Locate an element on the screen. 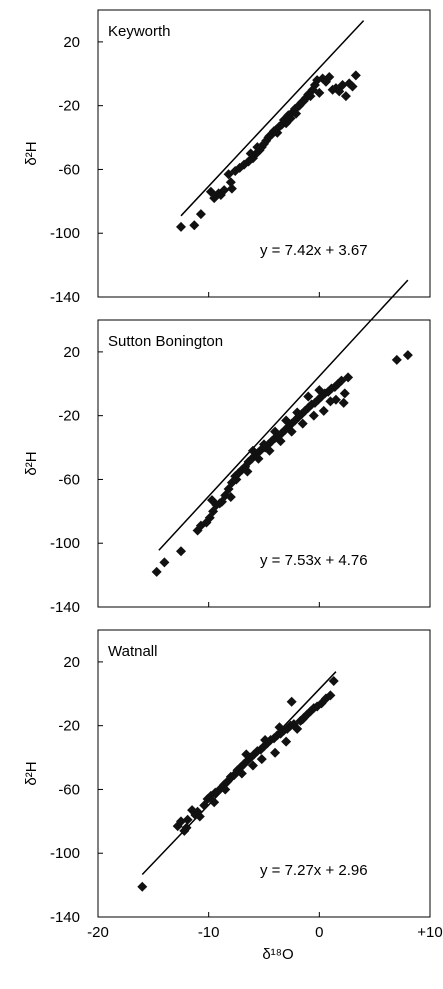 Image resolution: width=443 pixels, height=989 pixels. x-tick-label: -10 is located at coordinates (209, 932).